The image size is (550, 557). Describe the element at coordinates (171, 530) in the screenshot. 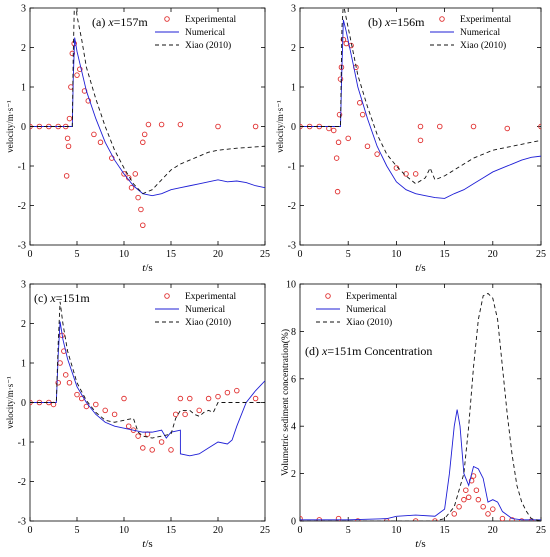

I see `x-tick-label: 15` at that location.